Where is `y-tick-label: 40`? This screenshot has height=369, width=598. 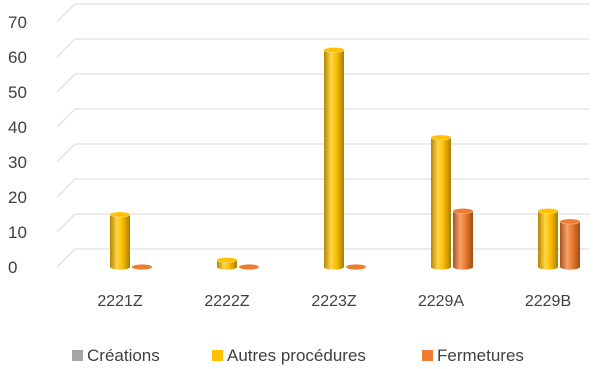 y-tick-label: 40 is located at coordinates (17, 127).